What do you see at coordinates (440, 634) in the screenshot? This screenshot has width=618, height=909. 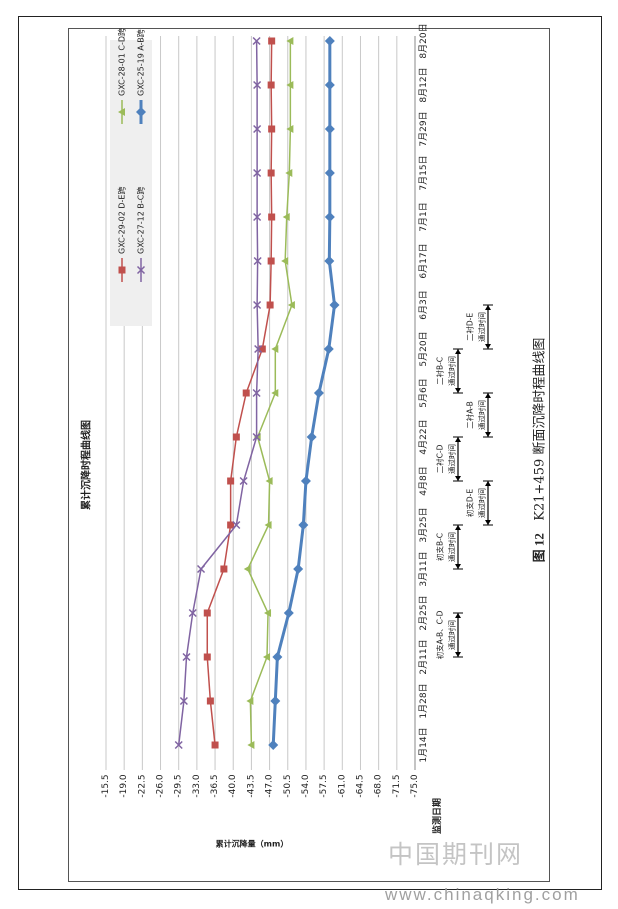 I see `annotation-label: 初支A-B、C-D` at bounding box center [440, 634].